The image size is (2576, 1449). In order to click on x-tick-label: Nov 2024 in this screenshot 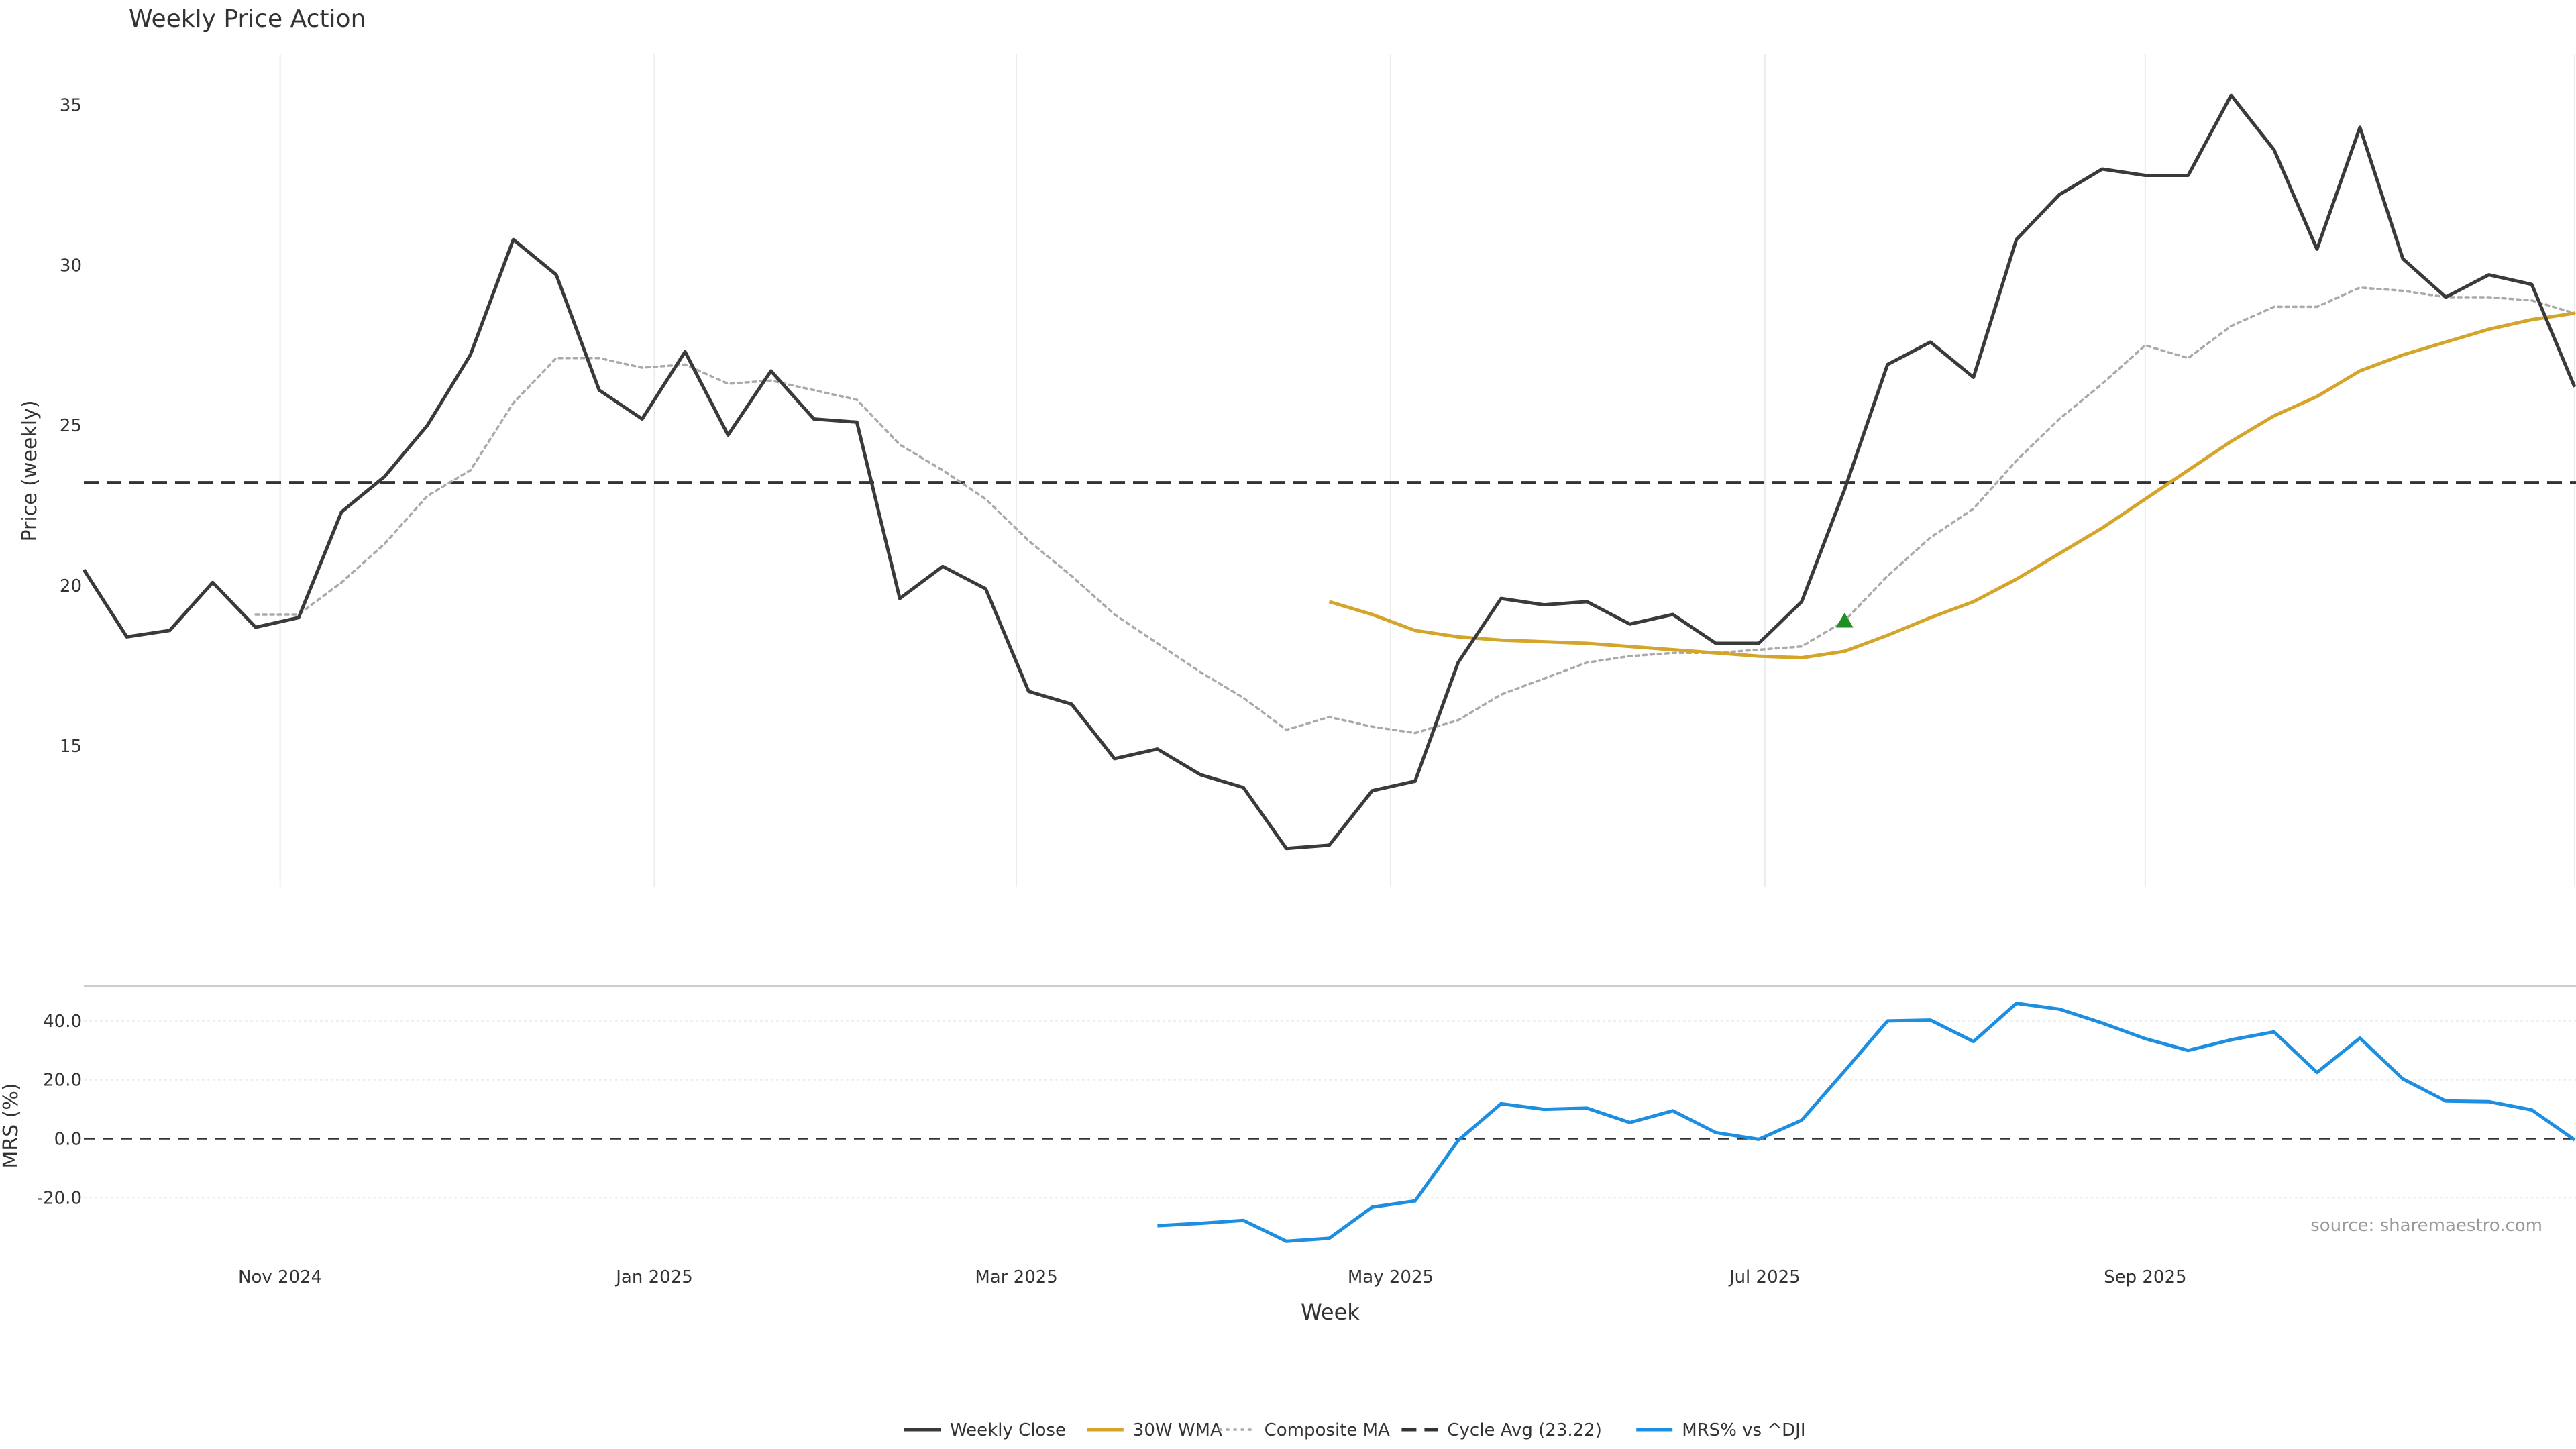, I will do `click(280, 1277)`.